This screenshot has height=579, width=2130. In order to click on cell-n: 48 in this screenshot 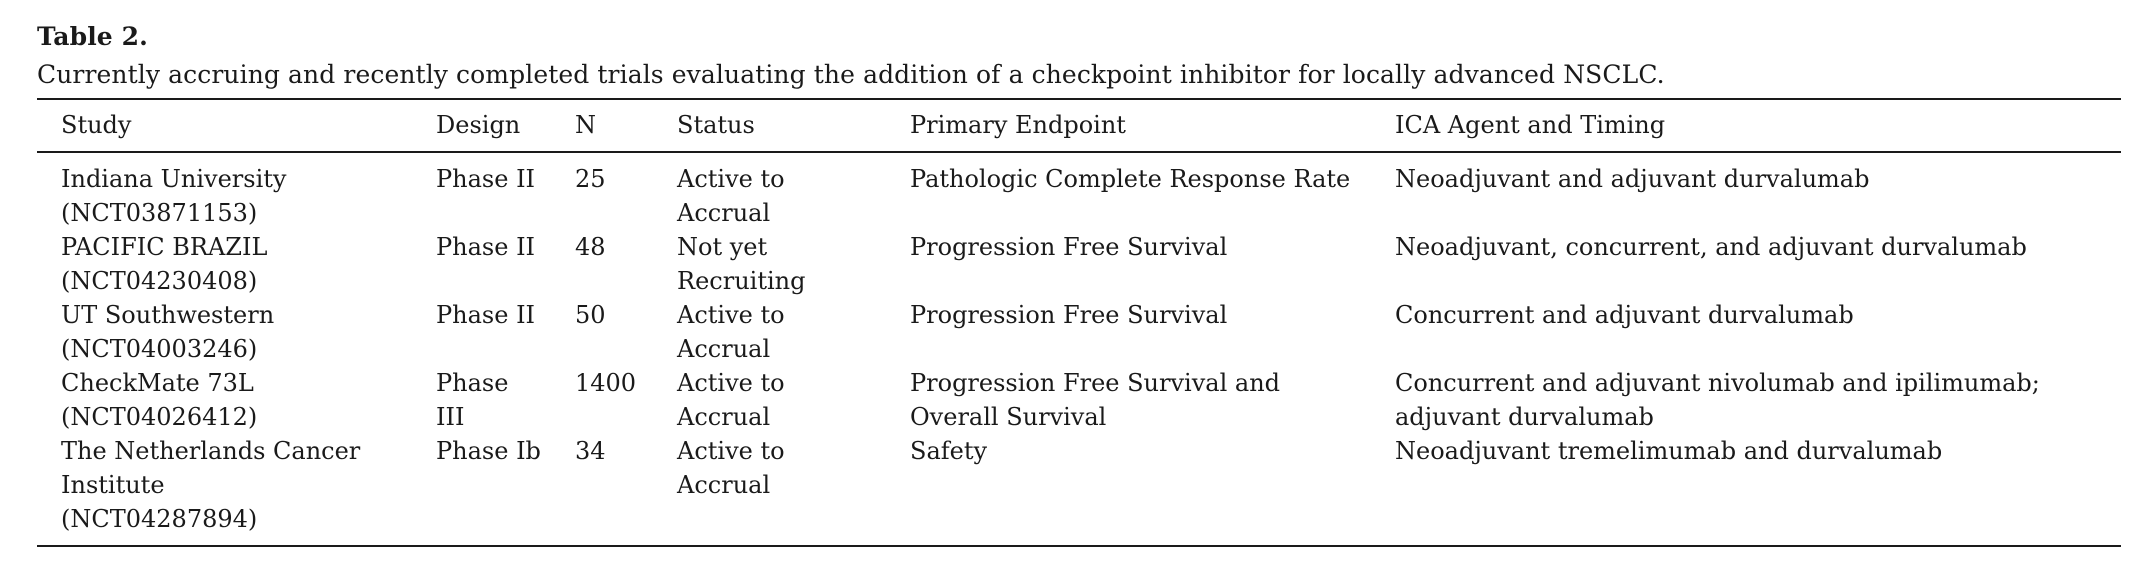, I will do `click(590, 247)`.